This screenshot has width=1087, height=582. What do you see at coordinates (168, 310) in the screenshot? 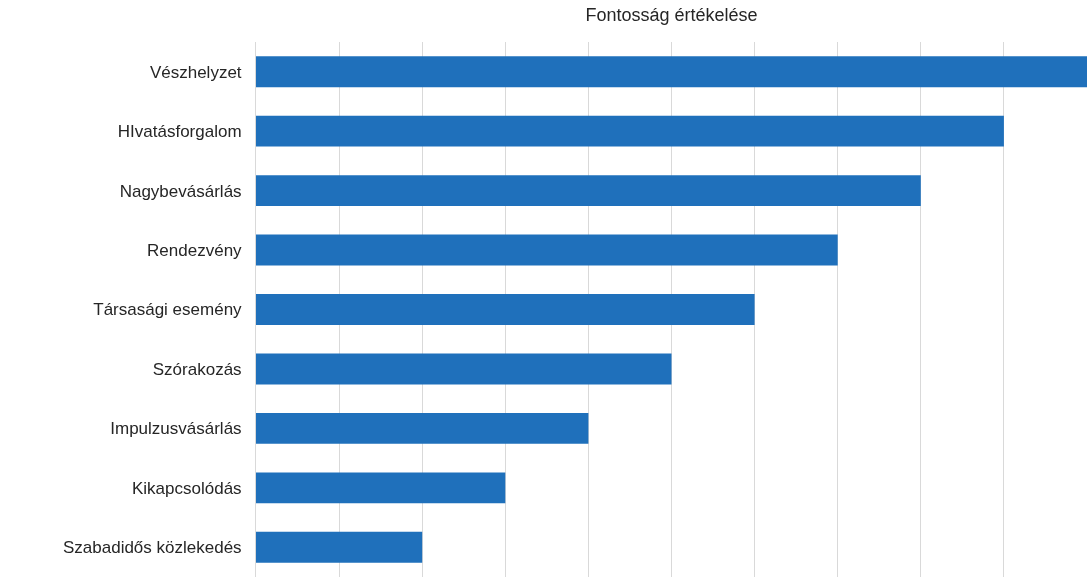
I see `y-tick-label: Társasági esemény` at bounding box center [168, 310].